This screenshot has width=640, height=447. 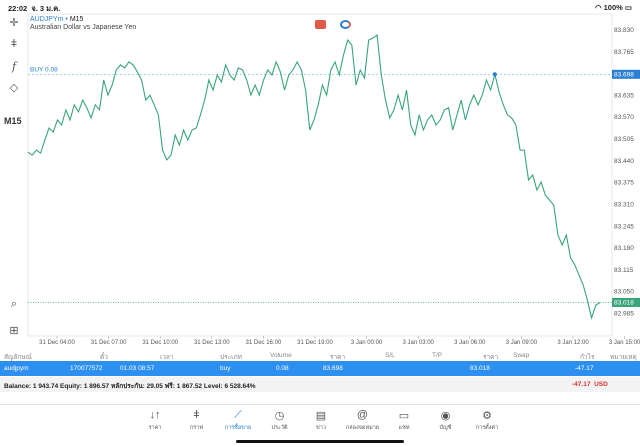 I want to click on candles-icon: ǂ, so click(x=14, y=44).